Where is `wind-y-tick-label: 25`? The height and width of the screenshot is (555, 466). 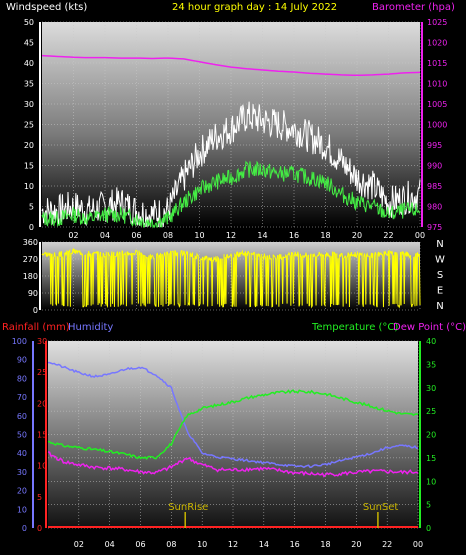
wind-y-tick-label: 25 is located at coordinates (29, 125).